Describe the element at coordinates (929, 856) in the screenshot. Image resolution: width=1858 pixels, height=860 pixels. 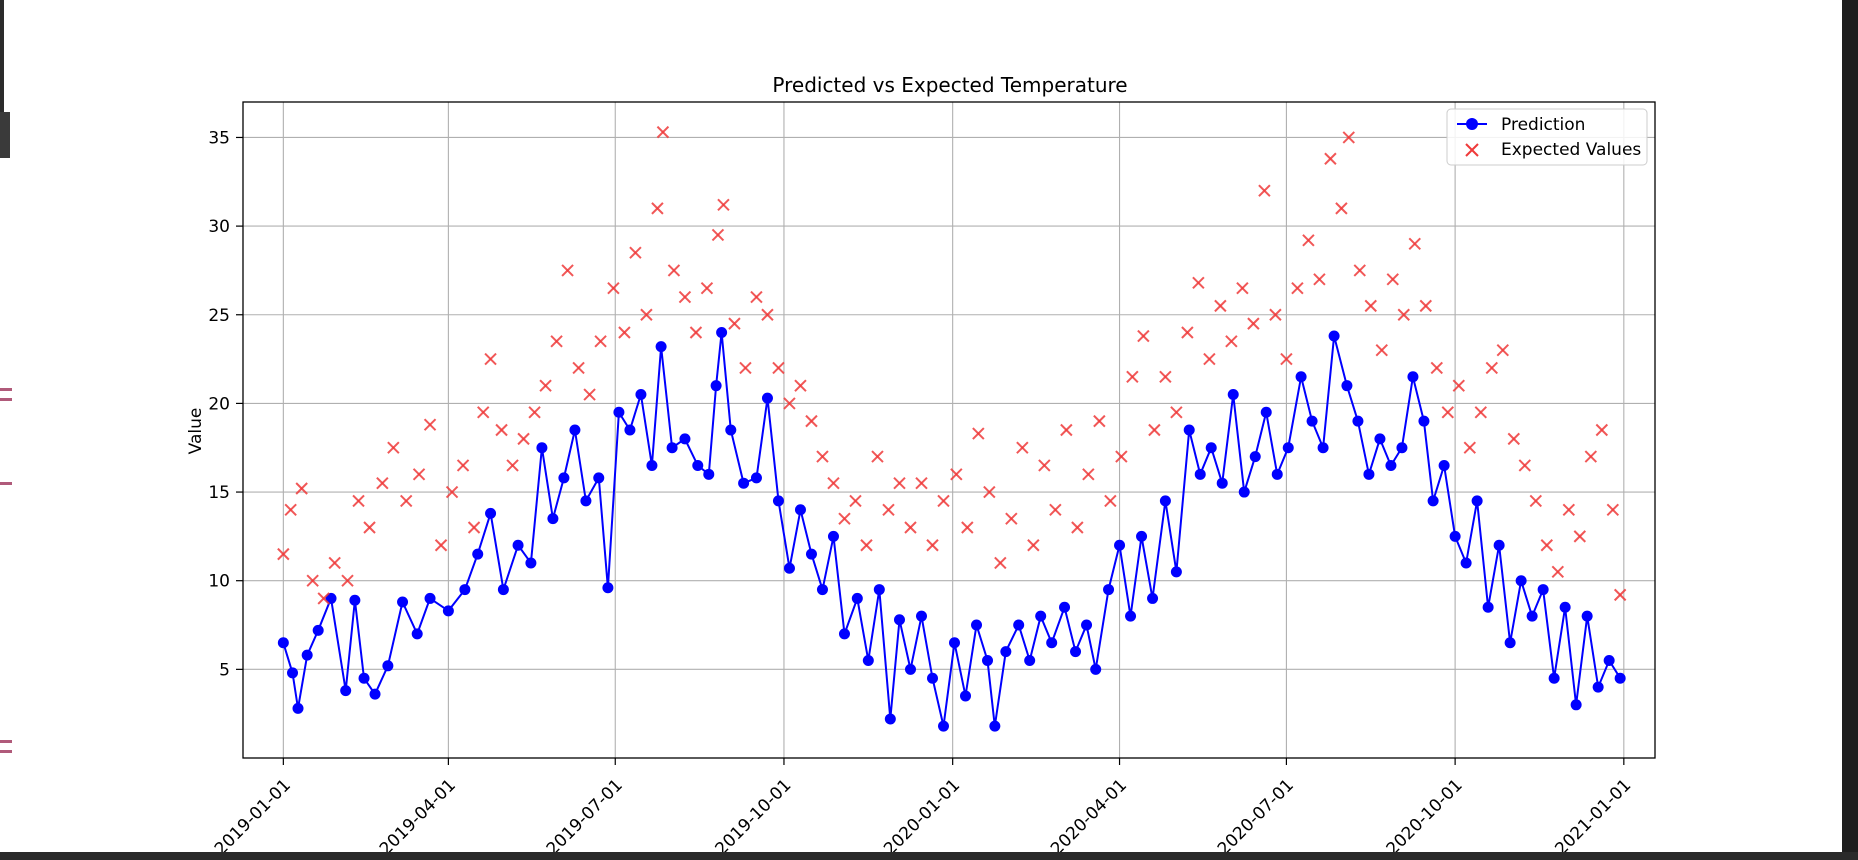
I see `background-bottom-bar` at that location.